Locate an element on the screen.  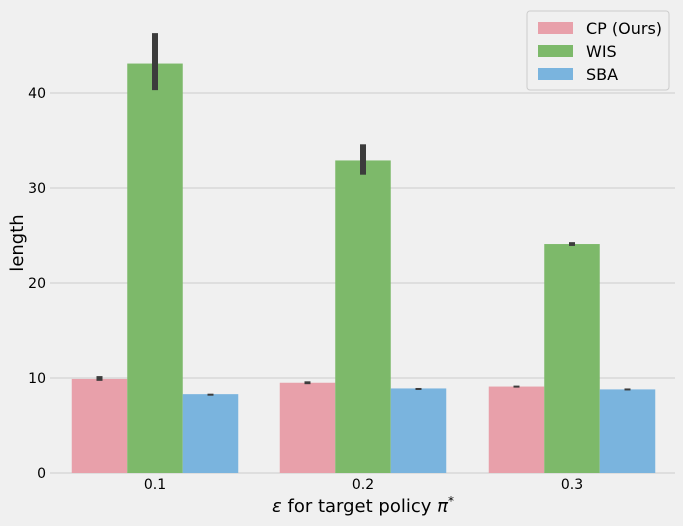
bar-sba-0.1 is located at coordinates (210, 433).